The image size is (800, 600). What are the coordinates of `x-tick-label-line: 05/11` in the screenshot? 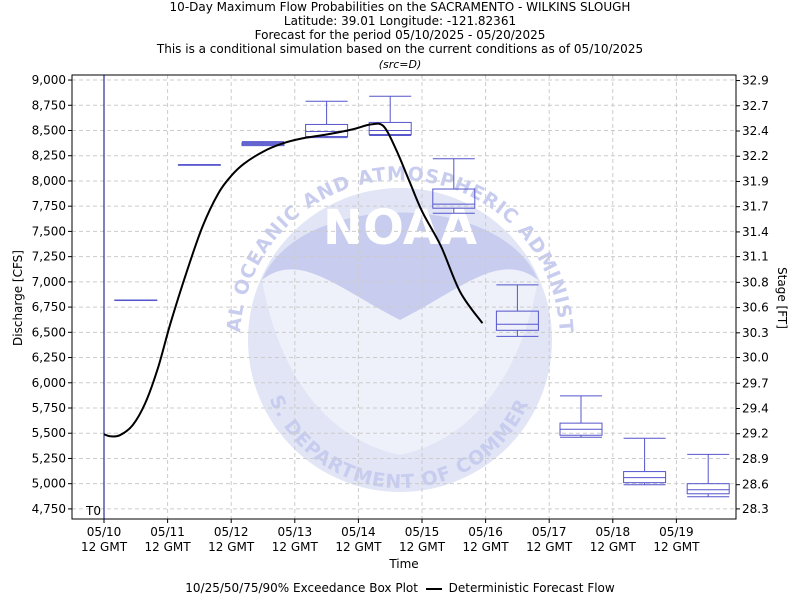 It's located at (167, 532).